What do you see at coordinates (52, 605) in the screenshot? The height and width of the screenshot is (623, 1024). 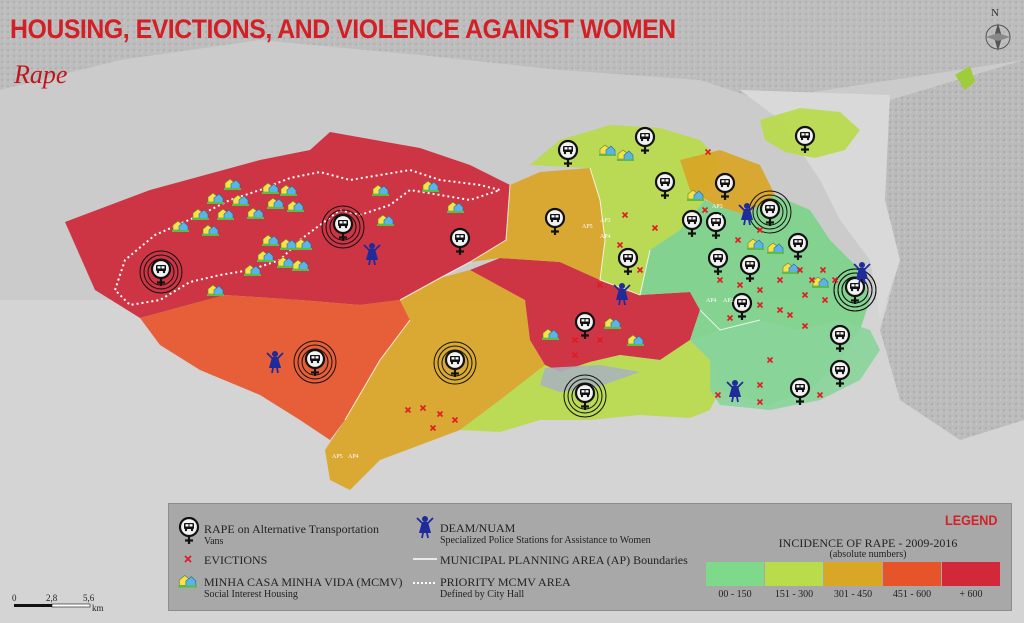 I see `scale-bar` at bounding box center [52, 605].